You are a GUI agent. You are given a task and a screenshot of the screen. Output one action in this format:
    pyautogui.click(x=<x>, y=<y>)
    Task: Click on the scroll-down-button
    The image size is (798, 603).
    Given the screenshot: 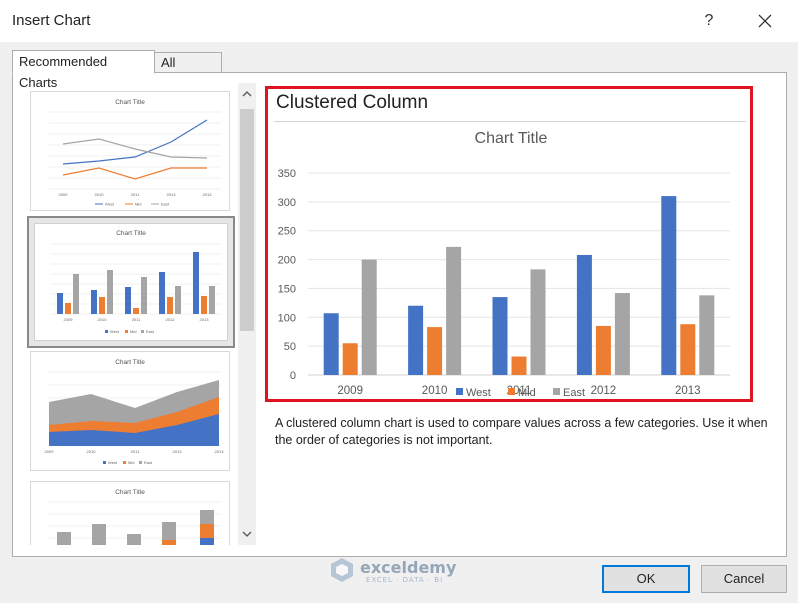 What is the action you would take?
    pyautogui.click(x=247, y=534)
    